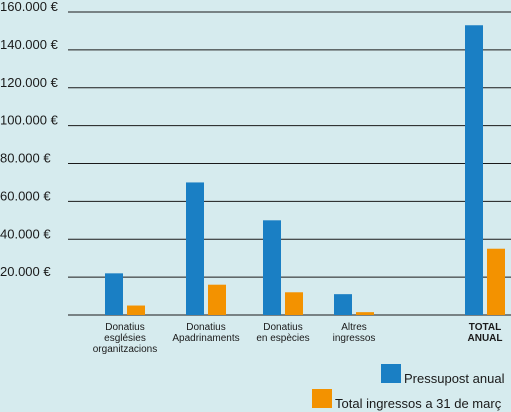 This screenshot has width=511, height=412. What do you see at coordinates (29, 7) in the screenshot?
I see `y-tick-label: 160.000 €` at bounding box center [29, 7].